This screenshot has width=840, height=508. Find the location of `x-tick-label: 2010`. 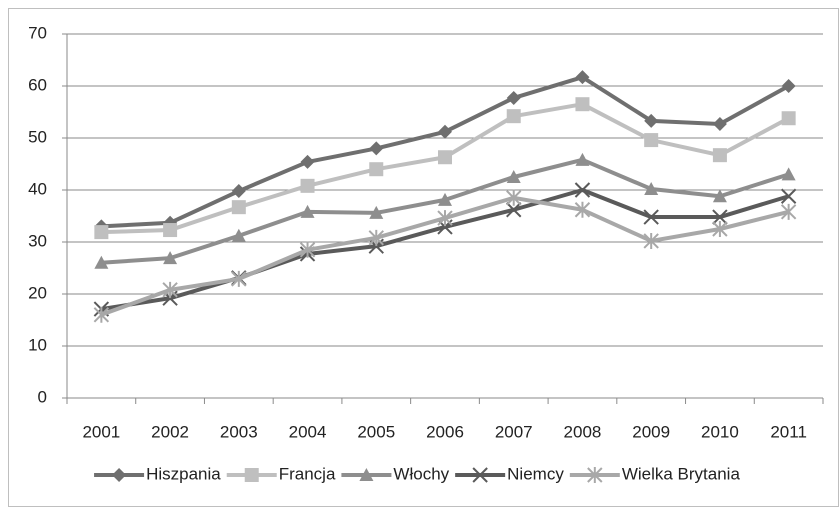

x-tick-label: 2010 is located at coordinates (720, 431).